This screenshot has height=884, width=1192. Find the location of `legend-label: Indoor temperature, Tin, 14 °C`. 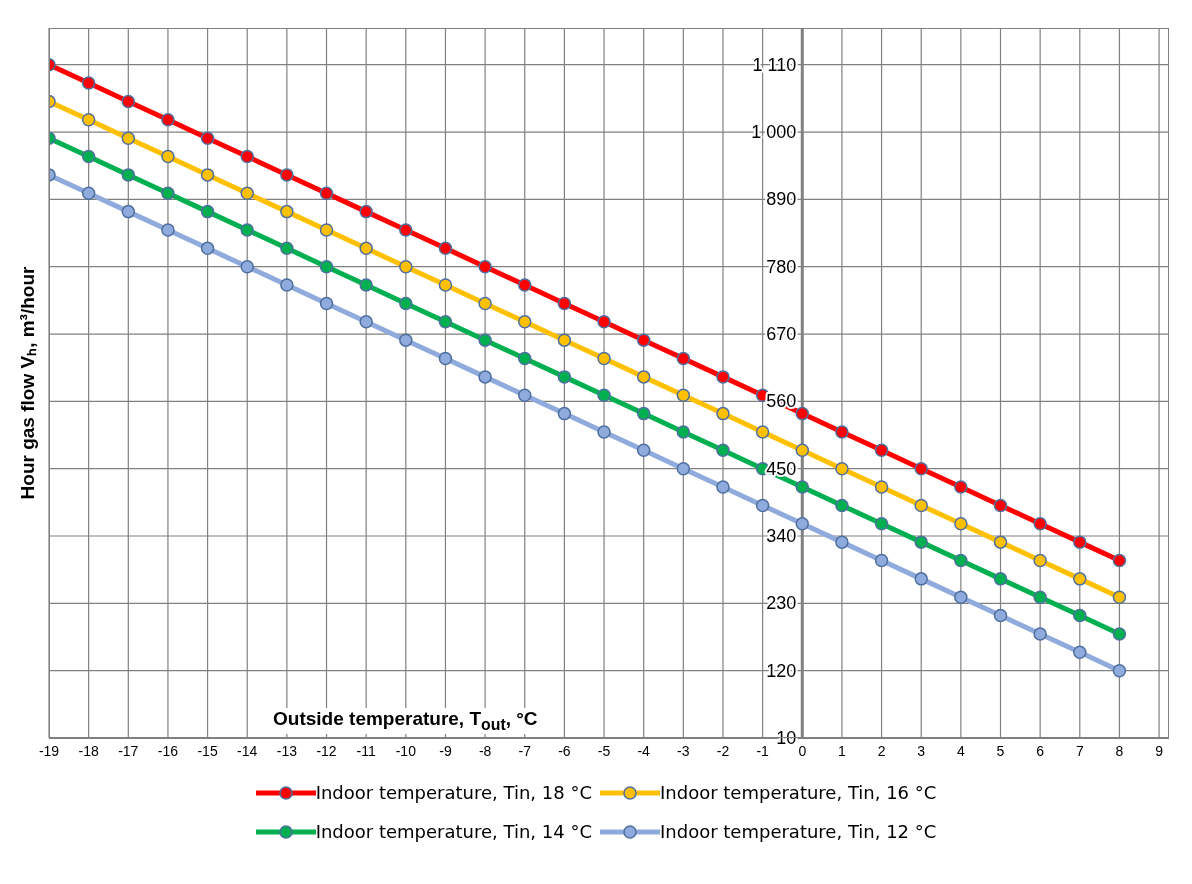

legend-label: Indoor temperature, Tin, 14 °C is located at coordinates (453, 831).